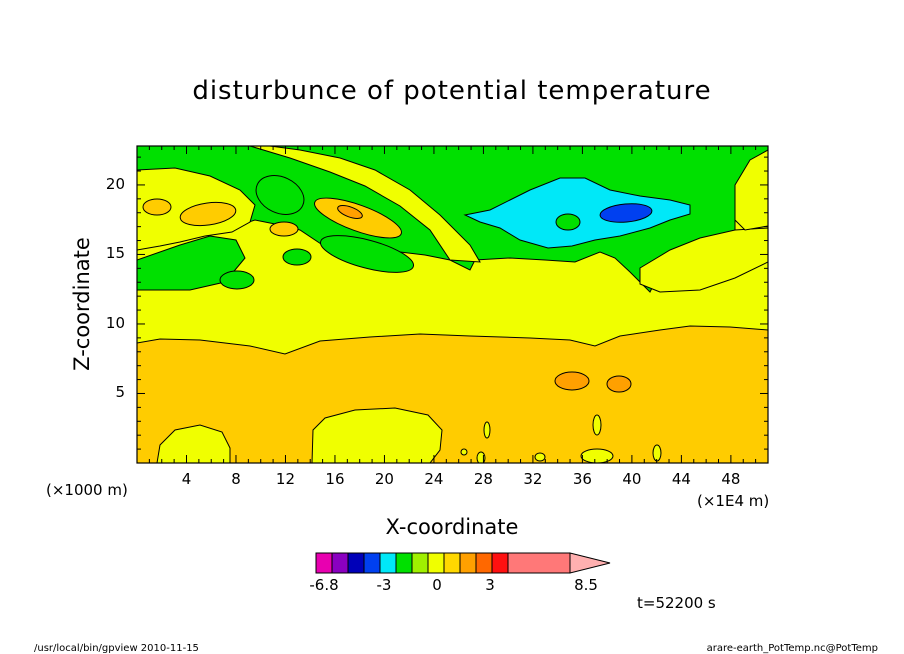  I want to click on x-unit-left: (×1000 m), so click(87, 490).